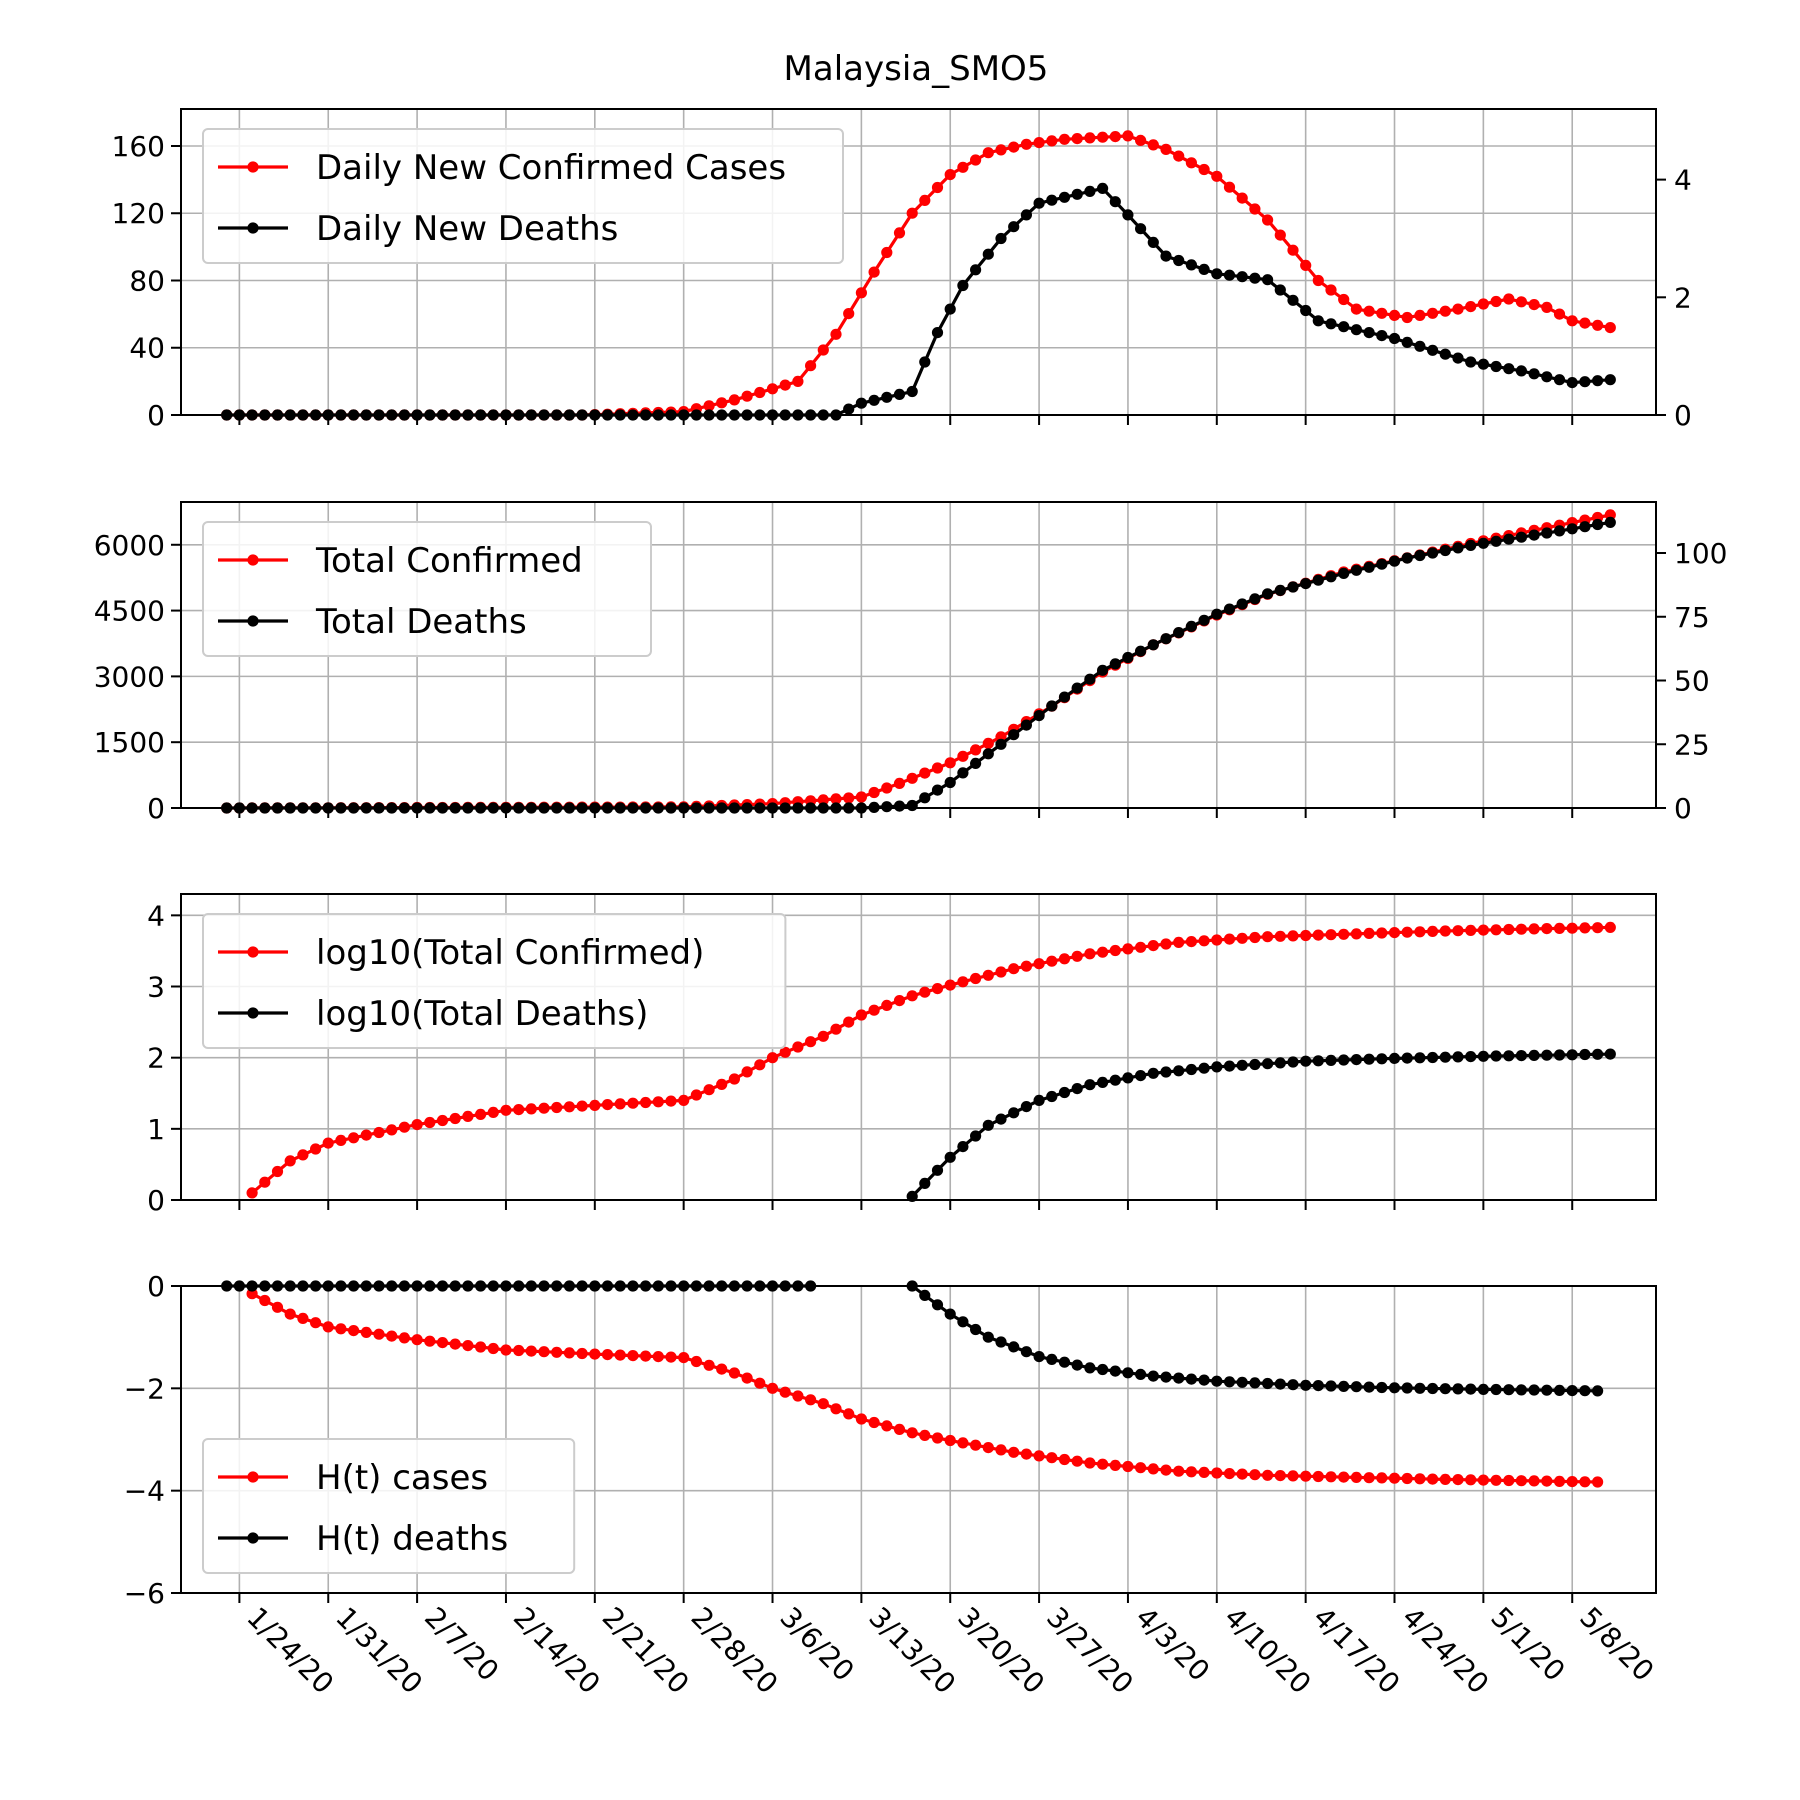  What do you see at coordinates (138, 213) in the screenshot?
I see `y-tick-label: 120` at bounding box center [138, 213].